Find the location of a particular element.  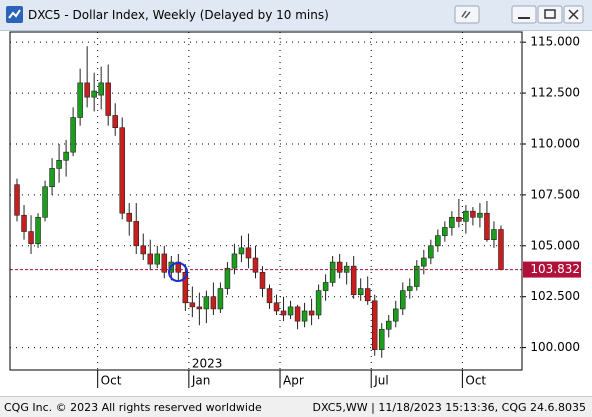

y-tick-label: 115.000 is located at coordinates (555, 42).